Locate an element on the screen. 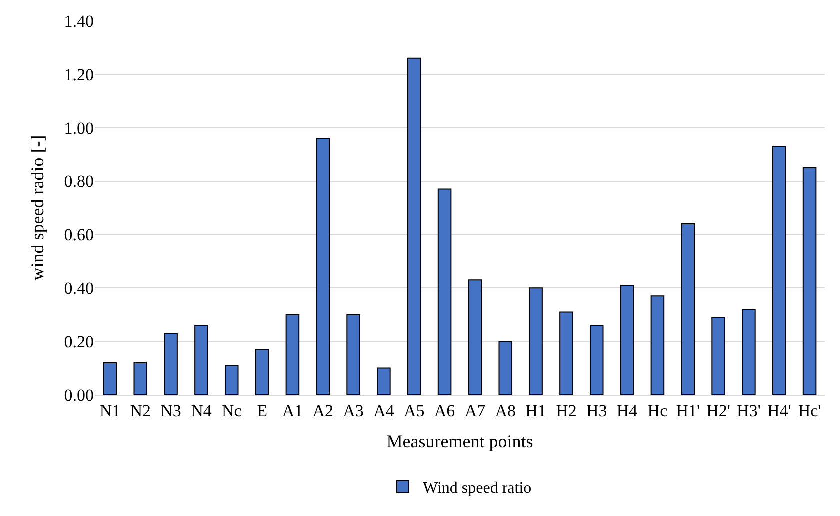  x-tick-label: H3 is located at coordinates (597, 410).